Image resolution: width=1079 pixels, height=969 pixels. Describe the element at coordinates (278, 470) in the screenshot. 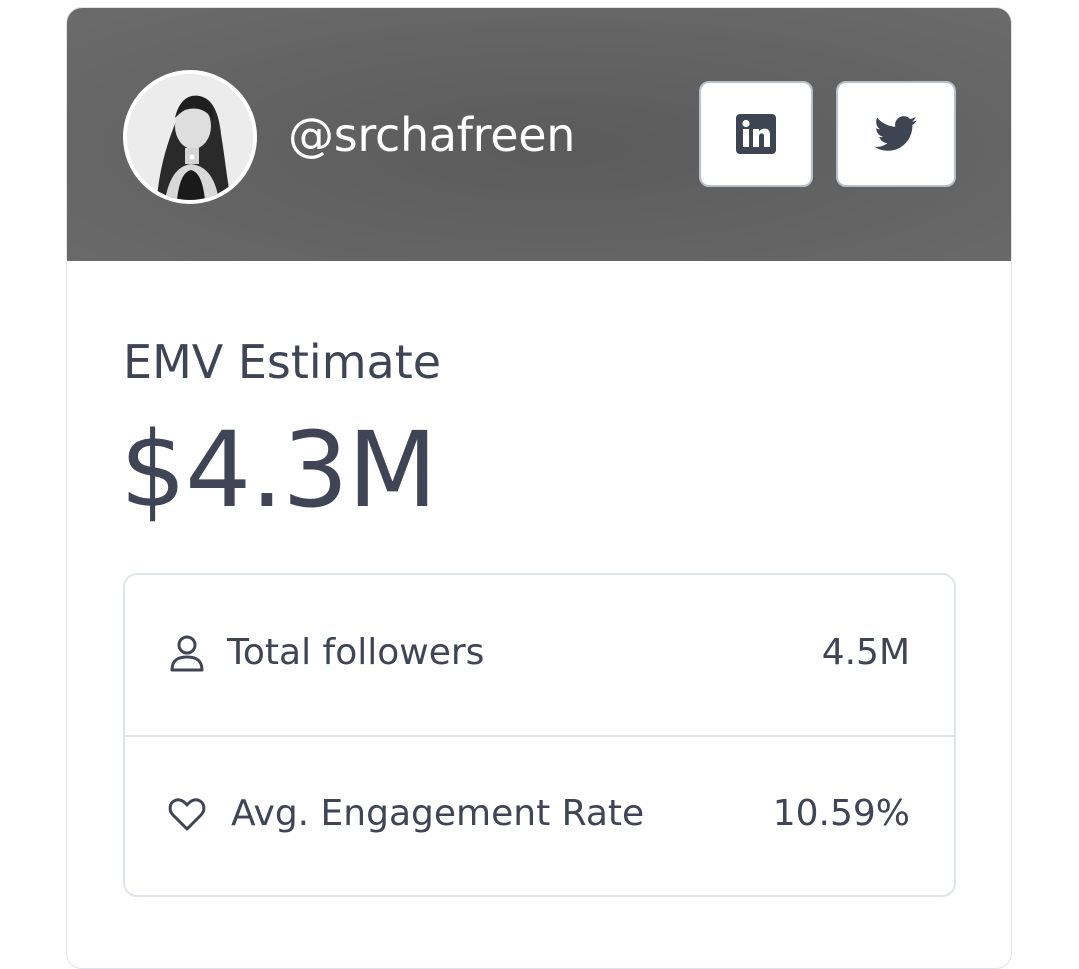

I see `emv-value: $4.3M` at that location.